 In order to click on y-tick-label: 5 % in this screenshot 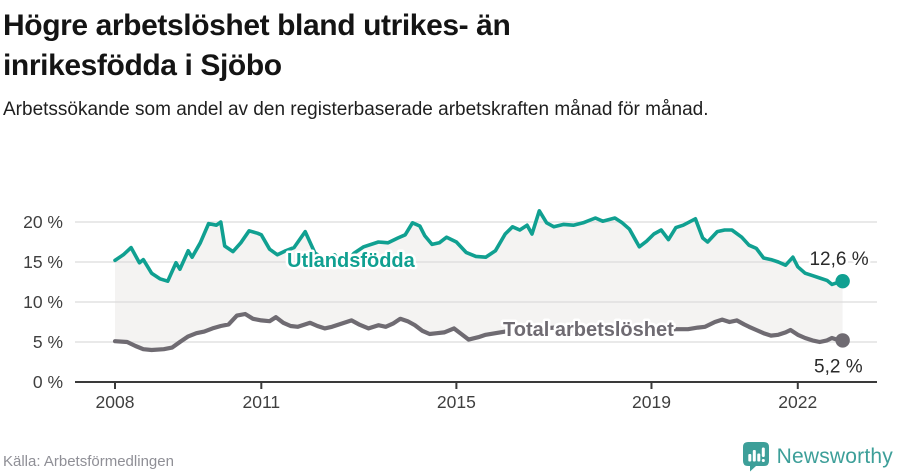, I will do `click(48, 342)`.